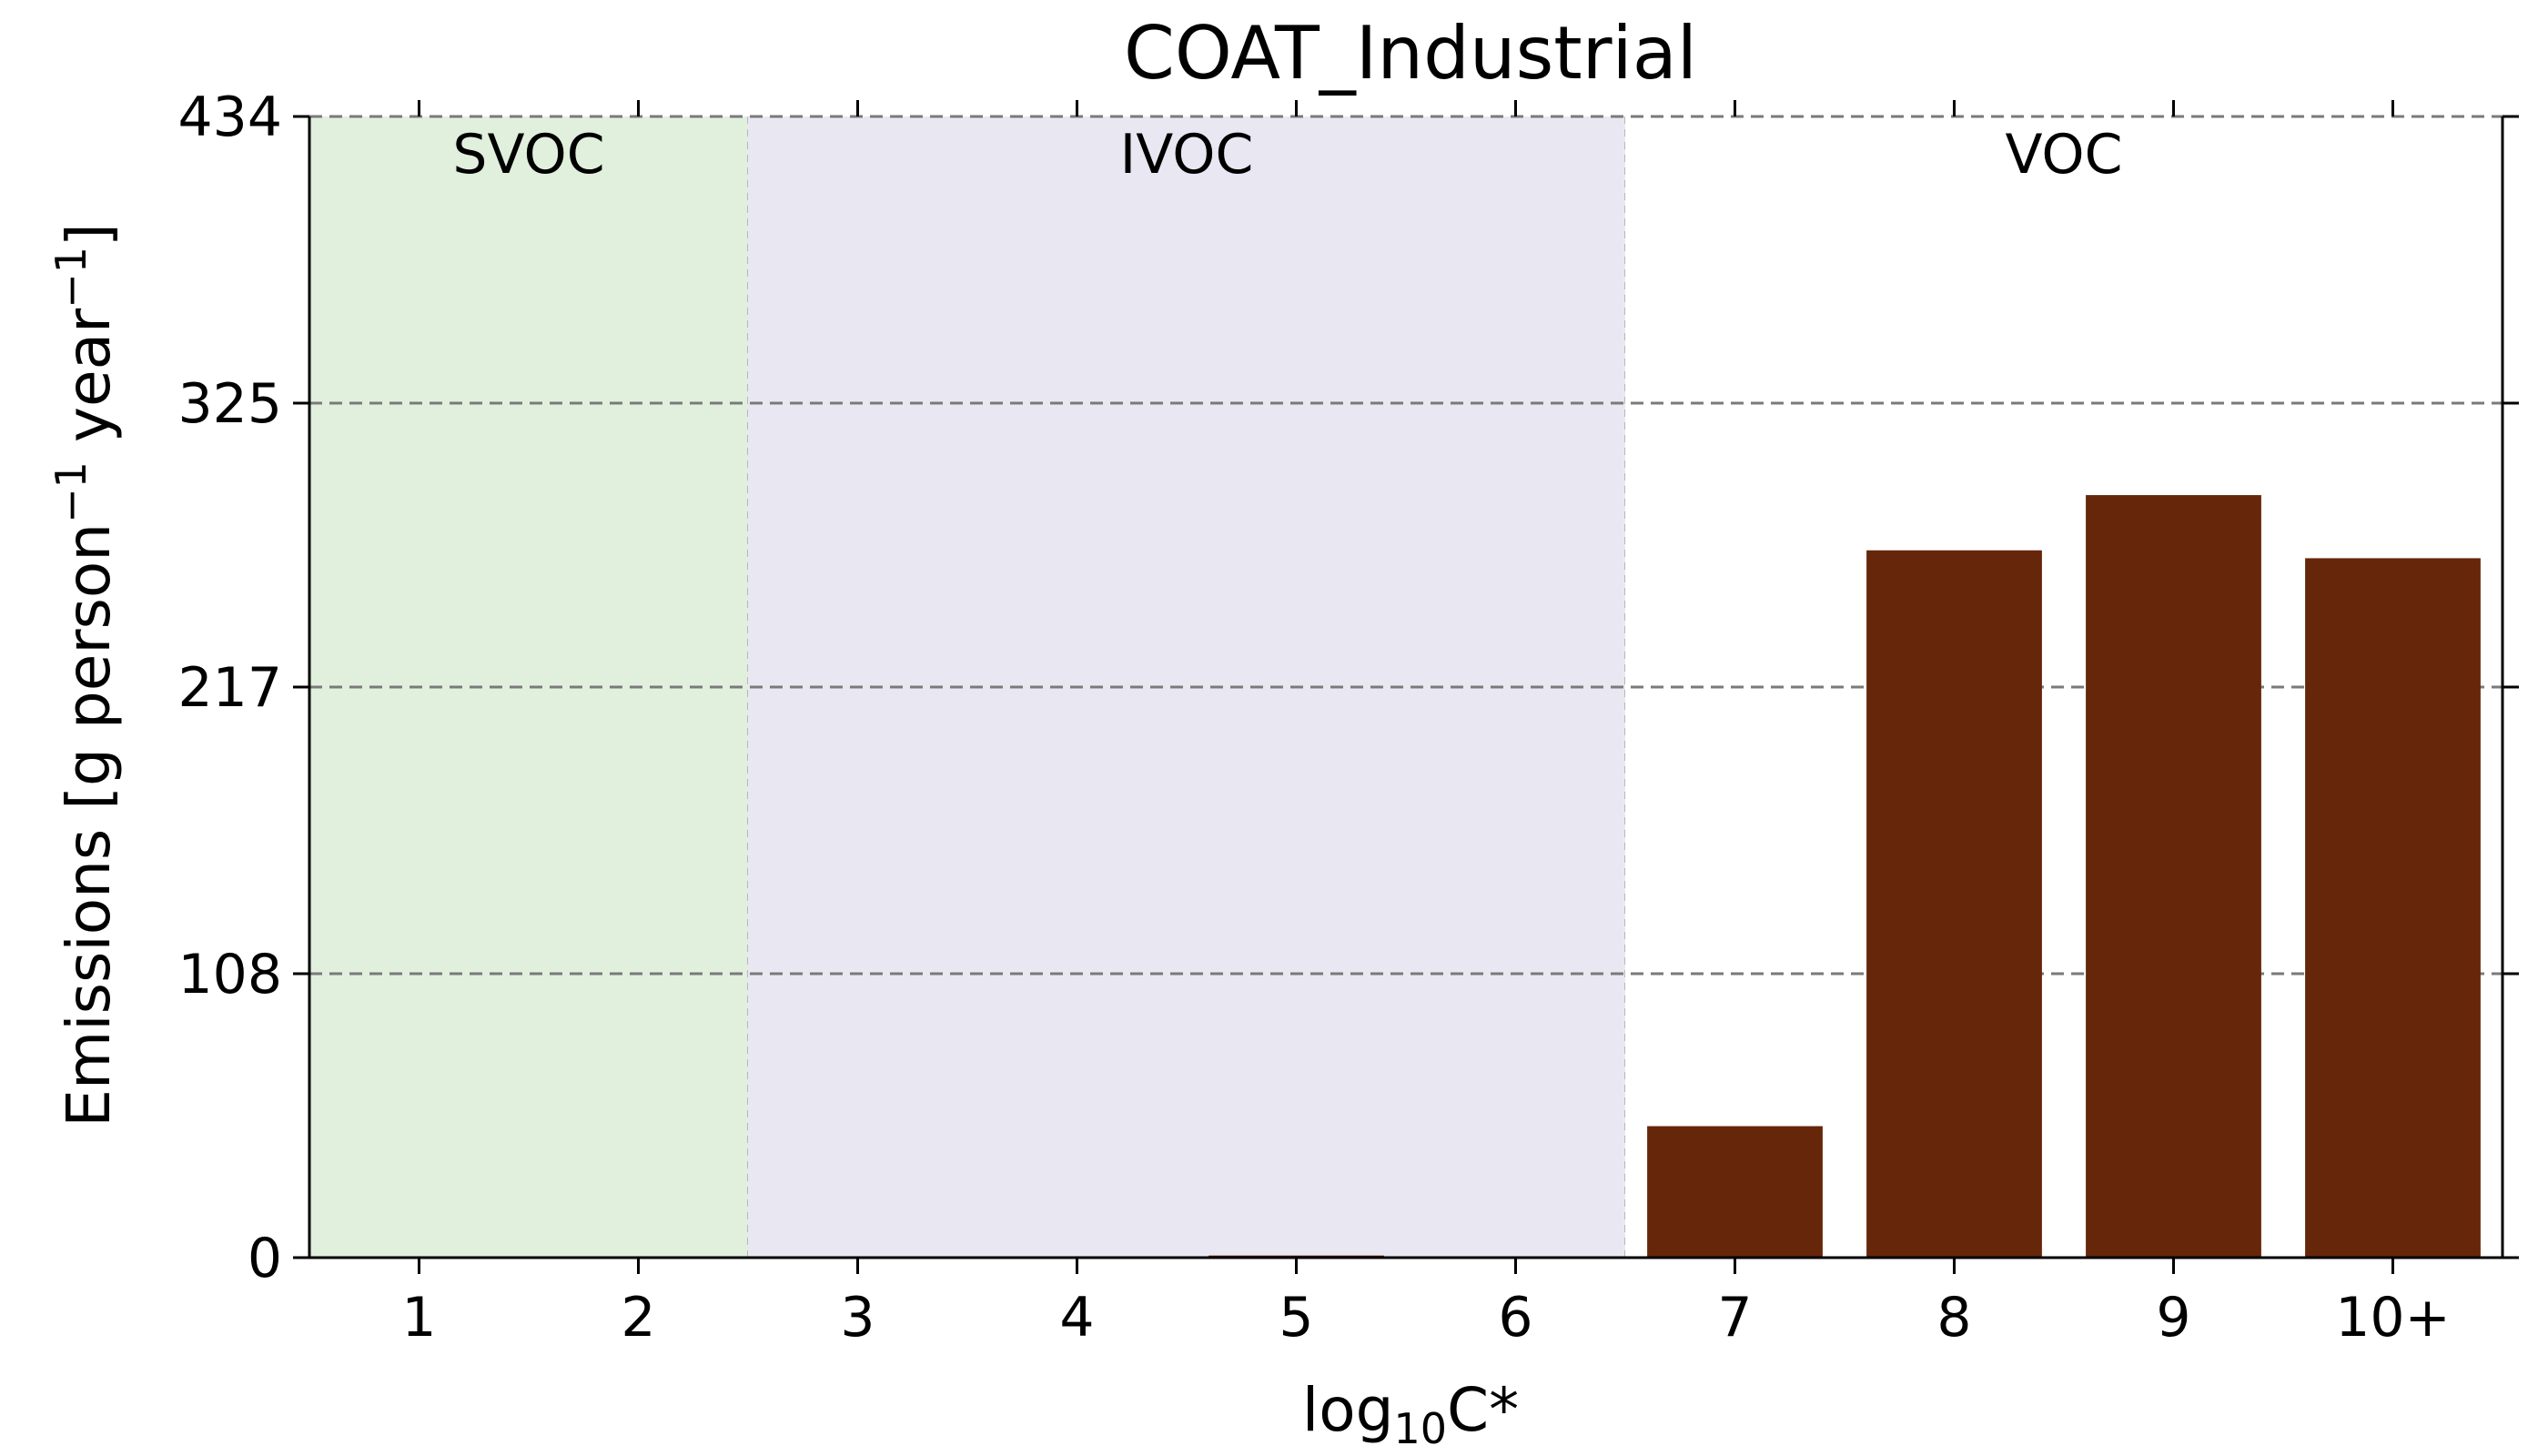 The height and width of the screenshot is (1456, 2548). What do you see at coordinates (230, 404) in the screenshot?
I see `y-tick-label: 325` at bounding box center [230, 404].